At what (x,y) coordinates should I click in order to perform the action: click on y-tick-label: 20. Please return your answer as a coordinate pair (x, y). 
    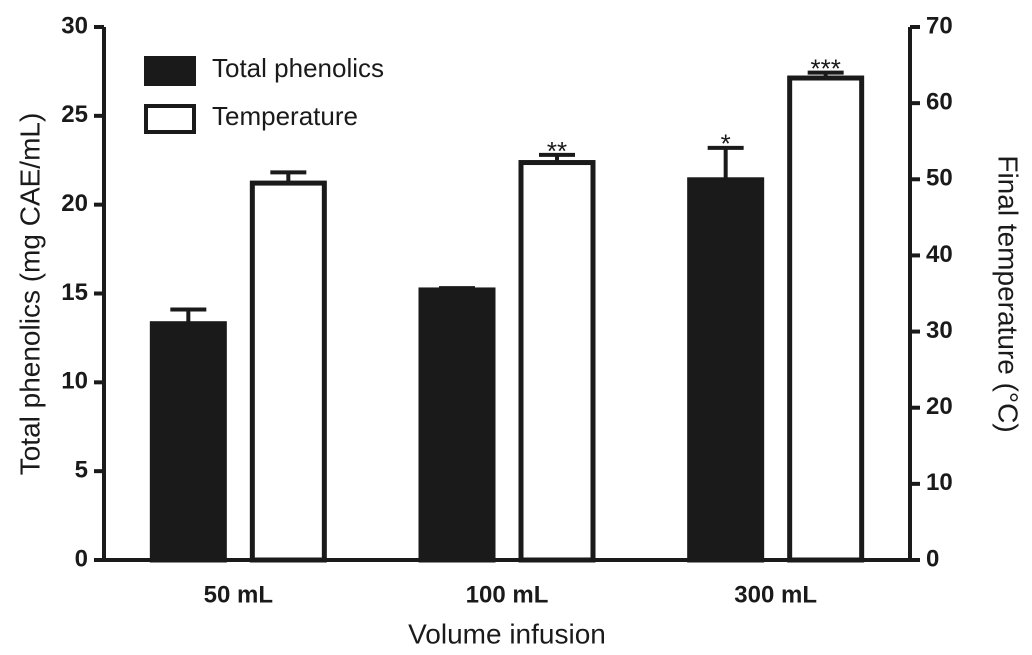
    Looking at the image, I should click on (74, 203).